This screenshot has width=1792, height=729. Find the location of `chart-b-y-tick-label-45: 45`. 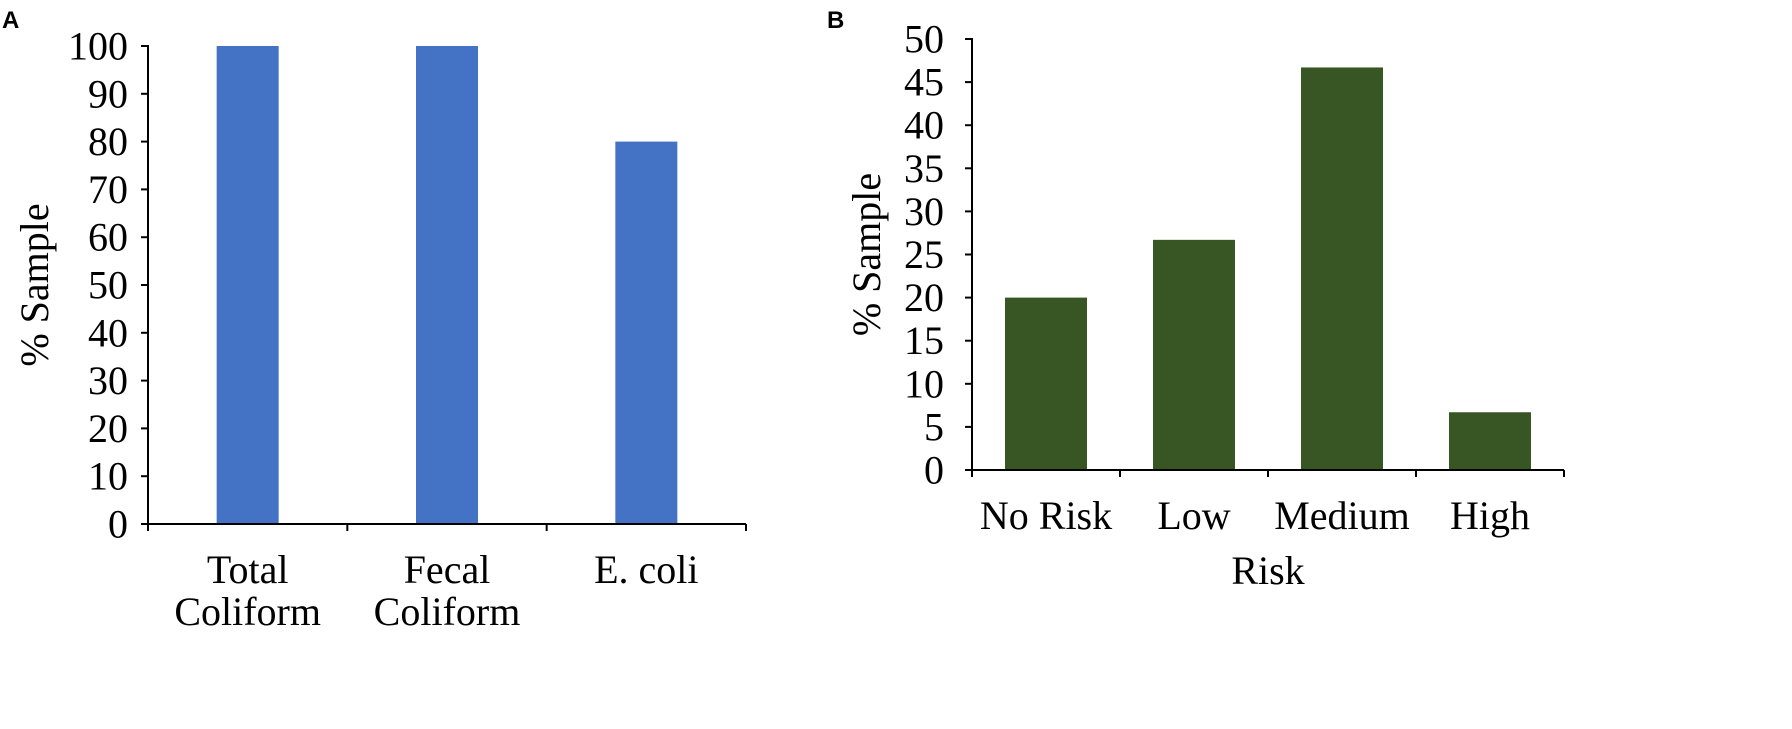

chart-b-y-tick-label-45: 45 is located at coordinates (924, 82).